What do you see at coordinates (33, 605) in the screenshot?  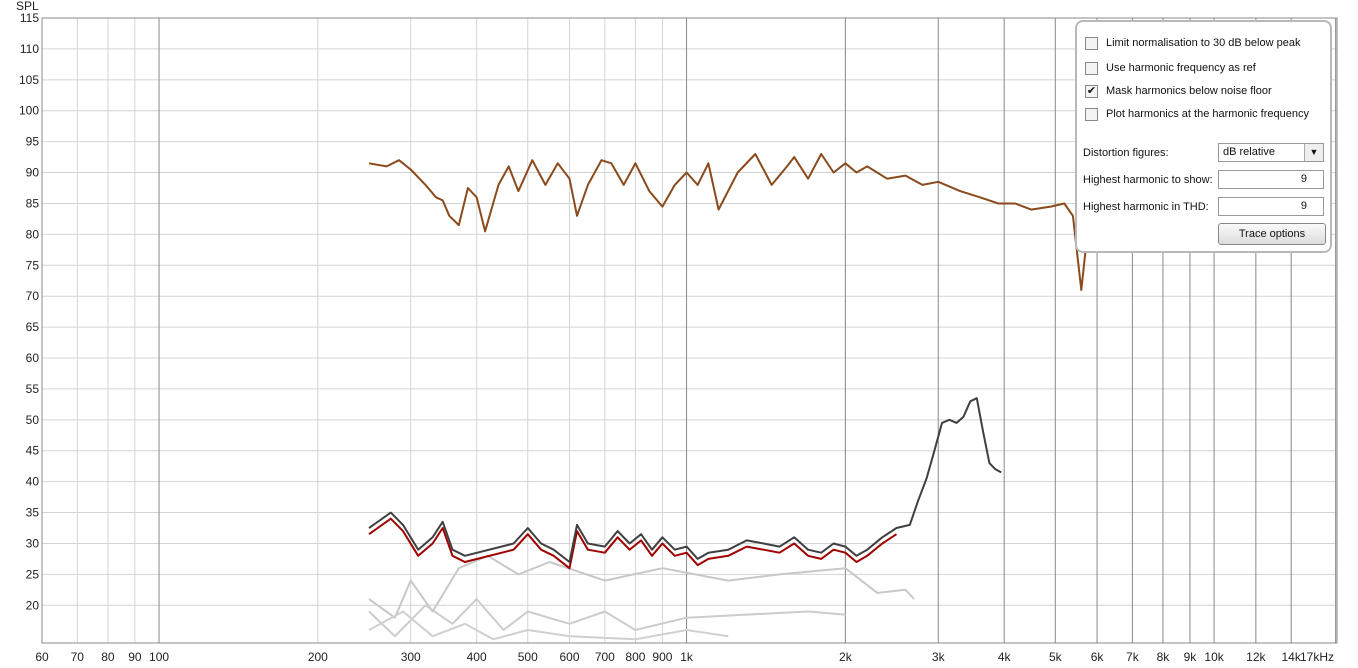 I see `y-tick-label: 20` at bounding box center [33, 605].